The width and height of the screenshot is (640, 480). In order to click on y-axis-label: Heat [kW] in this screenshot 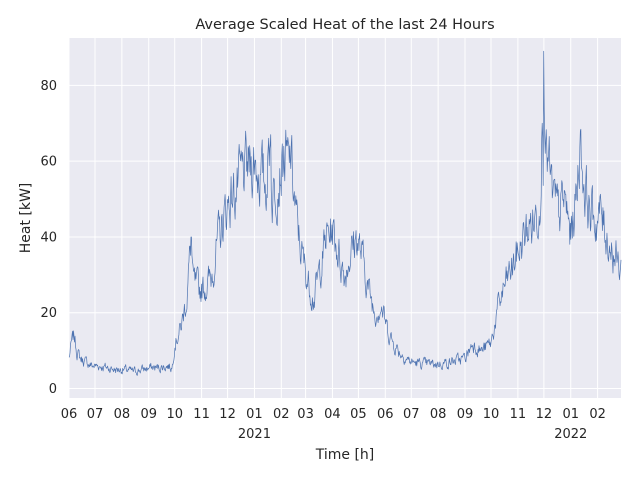, I will do `click(26, 218)`.